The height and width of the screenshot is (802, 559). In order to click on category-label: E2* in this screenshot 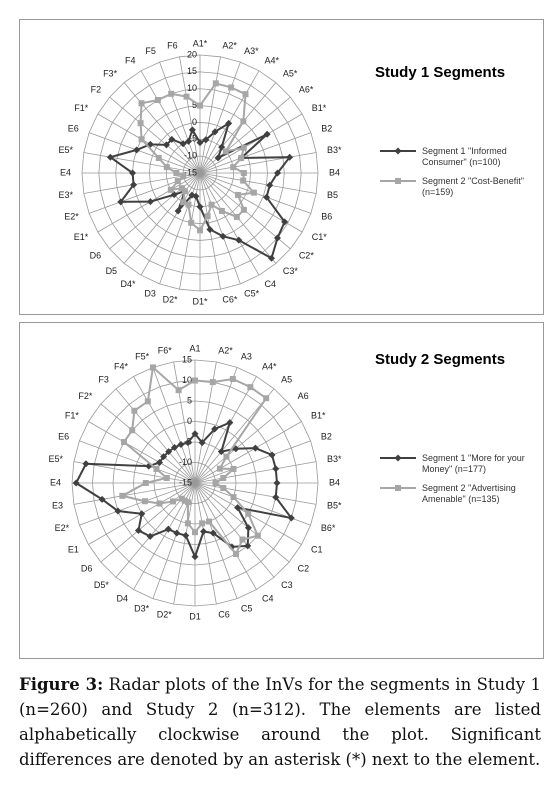, I will do `click(71, 216)`.